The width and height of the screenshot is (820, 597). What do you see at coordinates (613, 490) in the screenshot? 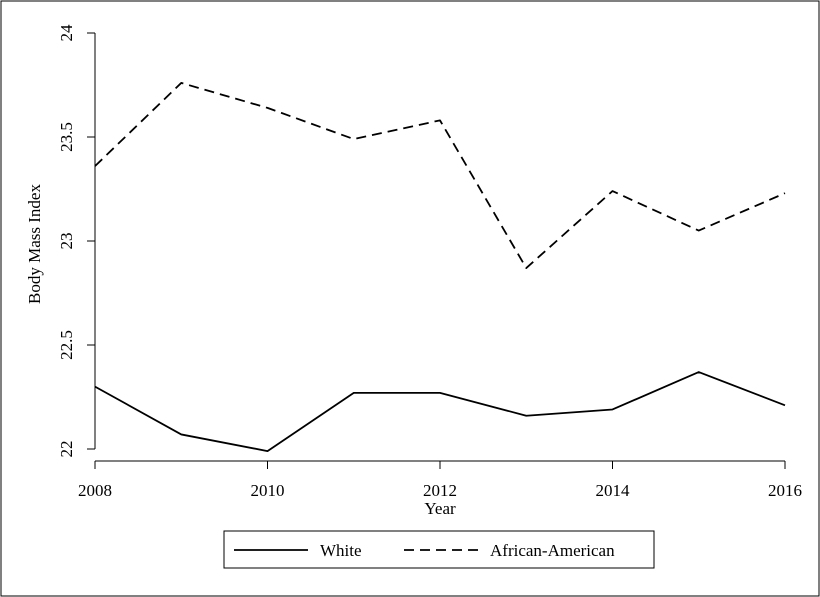
I see `x-tick-label: 2014` at bounding box center [613, 490].